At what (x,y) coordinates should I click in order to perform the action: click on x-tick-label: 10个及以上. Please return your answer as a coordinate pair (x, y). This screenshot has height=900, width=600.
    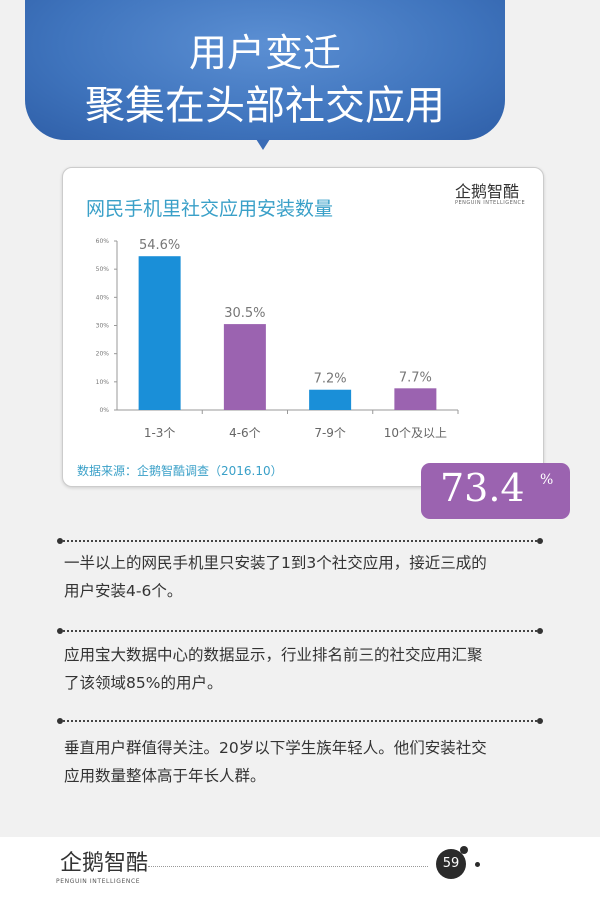
    Looking at the image, I should click on (415, 433).